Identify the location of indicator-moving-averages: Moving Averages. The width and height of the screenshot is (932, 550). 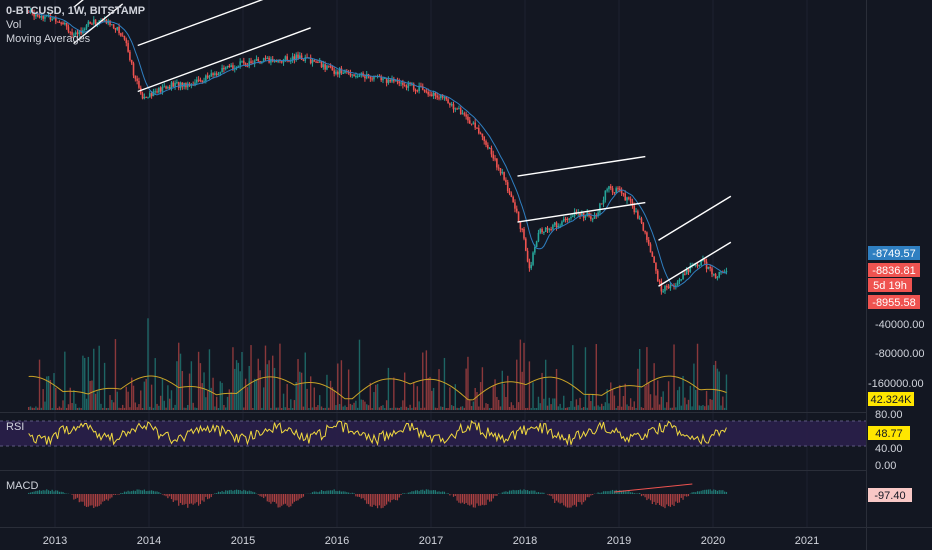
(48, 39).